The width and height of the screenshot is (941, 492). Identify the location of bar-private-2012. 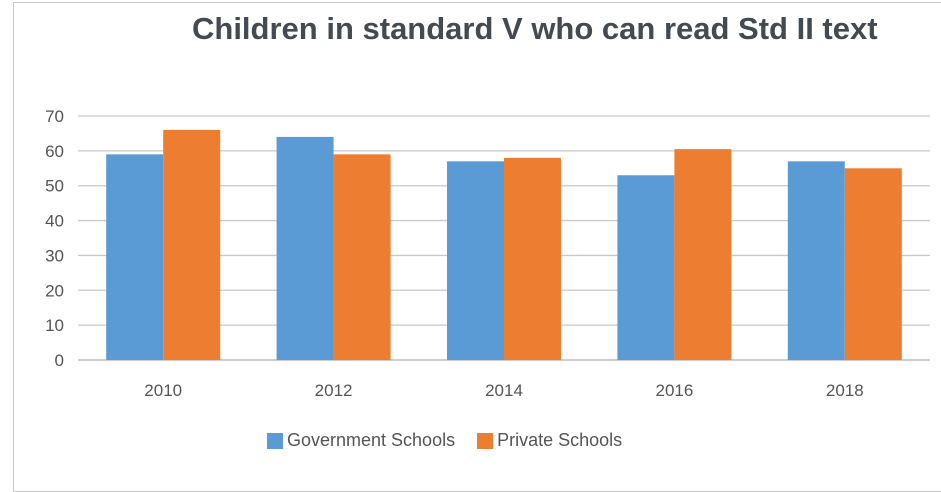
(362, 257).